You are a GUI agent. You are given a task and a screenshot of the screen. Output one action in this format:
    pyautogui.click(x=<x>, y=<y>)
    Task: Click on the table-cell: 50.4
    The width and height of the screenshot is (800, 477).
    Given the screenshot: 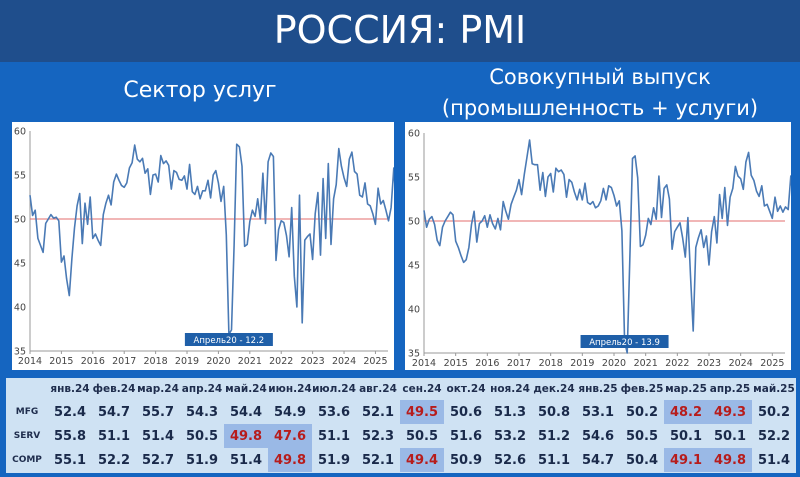 What is the action you would take?
    pyautogui.click(x=642, y=460)
    